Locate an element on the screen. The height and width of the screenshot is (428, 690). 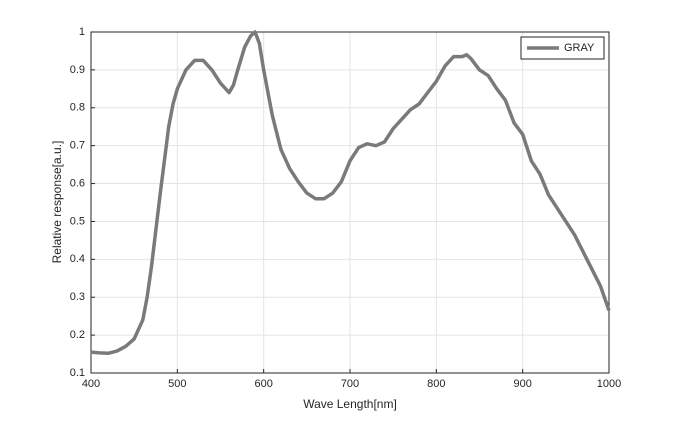
x-tick-label: 500 is located at coordinates (177, 384).